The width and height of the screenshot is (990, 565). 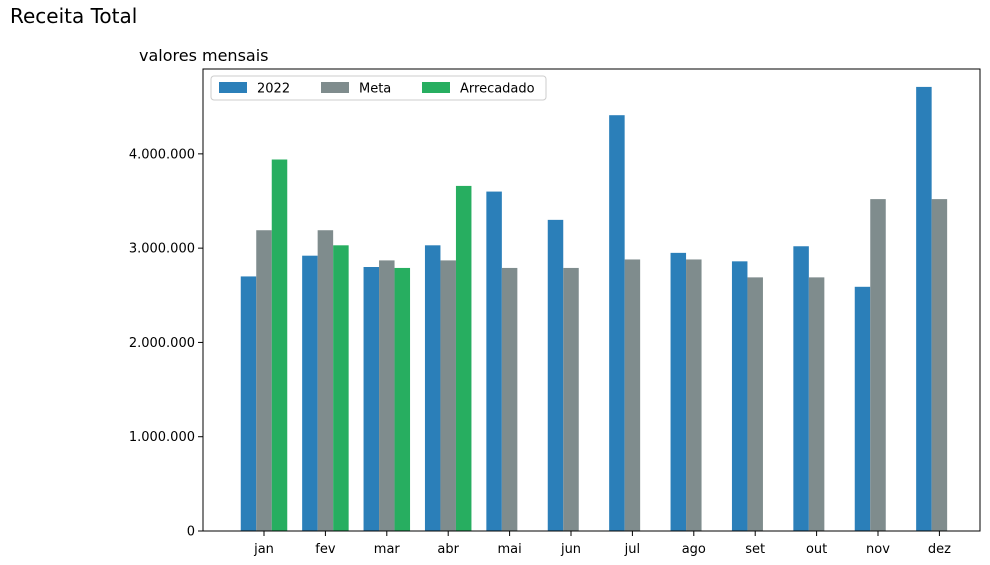 I want to click on bar-2022-nov, so click(x=862, y=408).